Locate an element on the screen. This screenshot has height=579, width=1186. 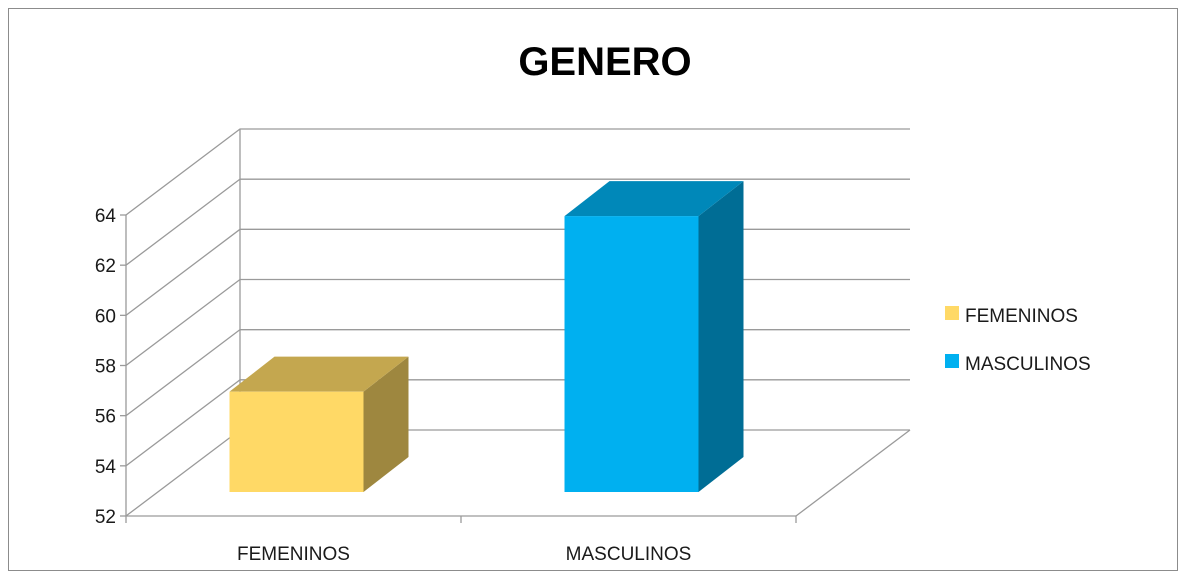
legend-item: FEMENINOS is located at coordinates (1011, 316).